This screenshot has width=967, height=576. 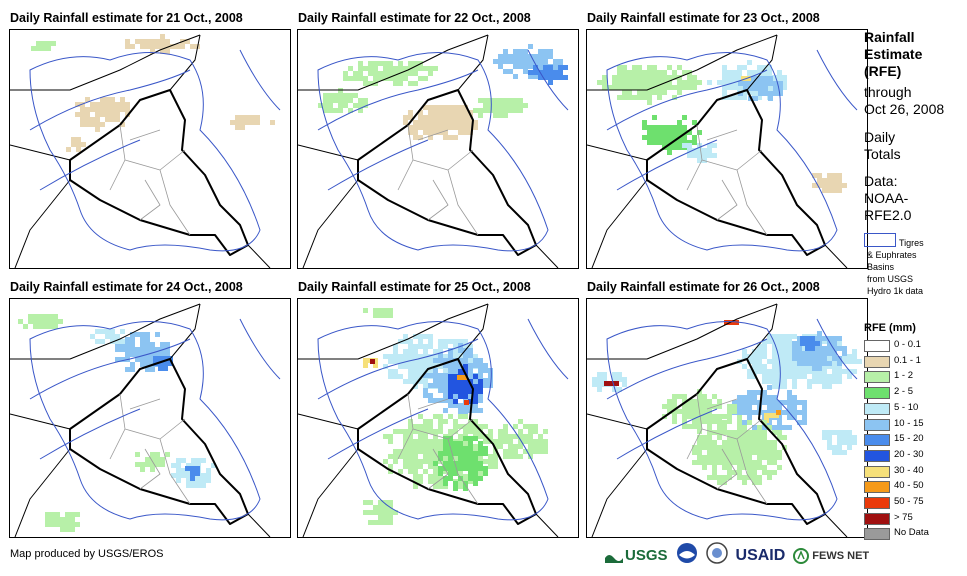 I want to click on basin-outline, so click(x=155, y=389).